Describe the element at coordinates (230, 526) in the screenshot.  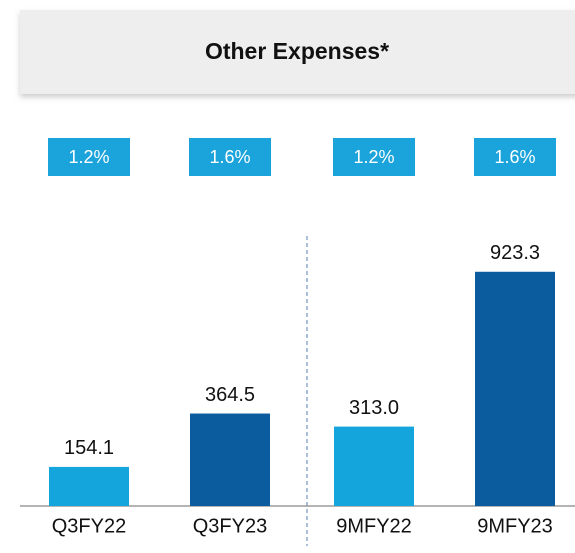
I see `x-tick-label: Q3FY23` at that location.